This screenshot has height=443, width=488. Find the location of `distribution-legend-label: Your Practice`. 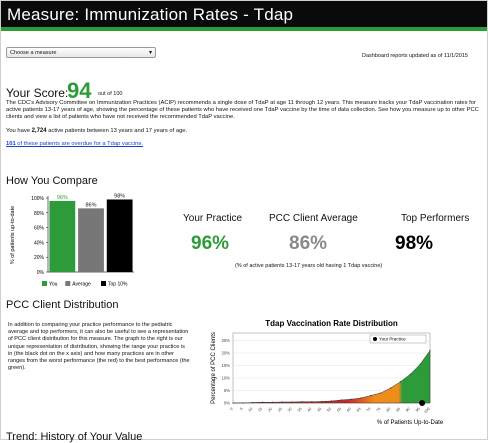

distribution-legend-label: Your Practice is located at coordinates (392, 339).